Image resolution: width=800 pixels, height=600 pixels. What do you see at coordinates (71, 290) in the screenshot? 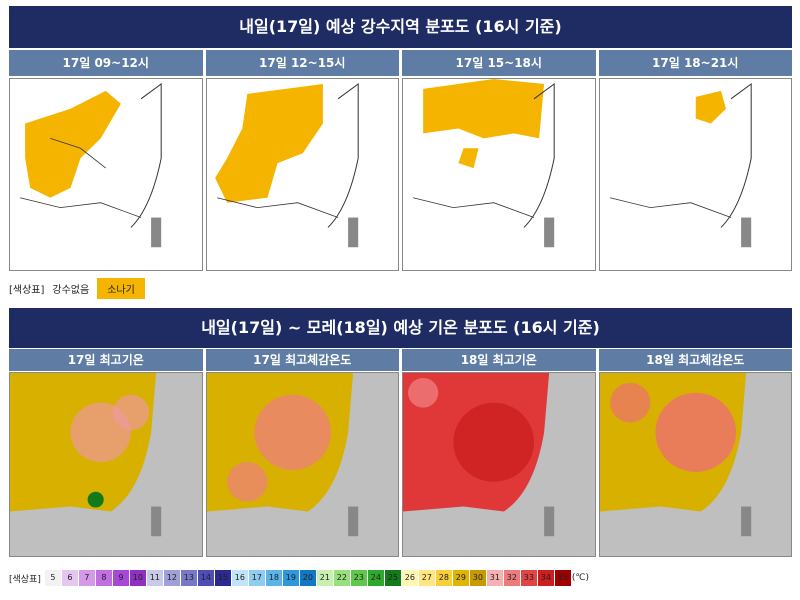
I see `legend-no-rain: 강수없음` at bounding box center [71, 290].